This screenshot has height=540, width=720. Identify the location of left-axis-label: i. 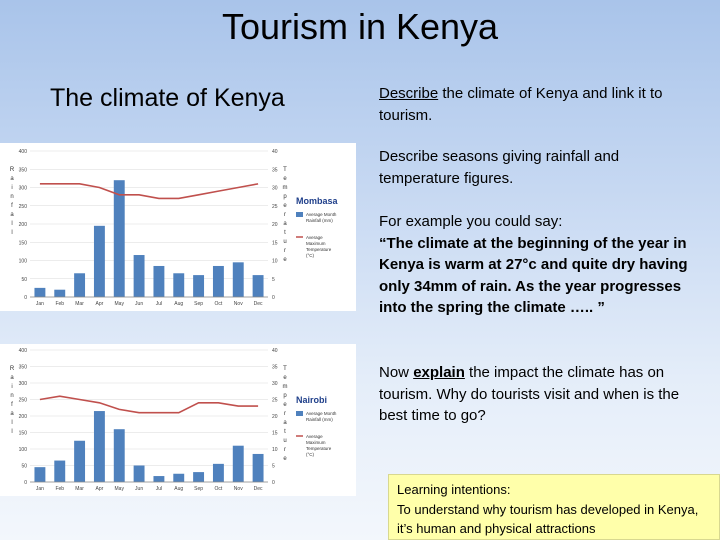
(11, 188).